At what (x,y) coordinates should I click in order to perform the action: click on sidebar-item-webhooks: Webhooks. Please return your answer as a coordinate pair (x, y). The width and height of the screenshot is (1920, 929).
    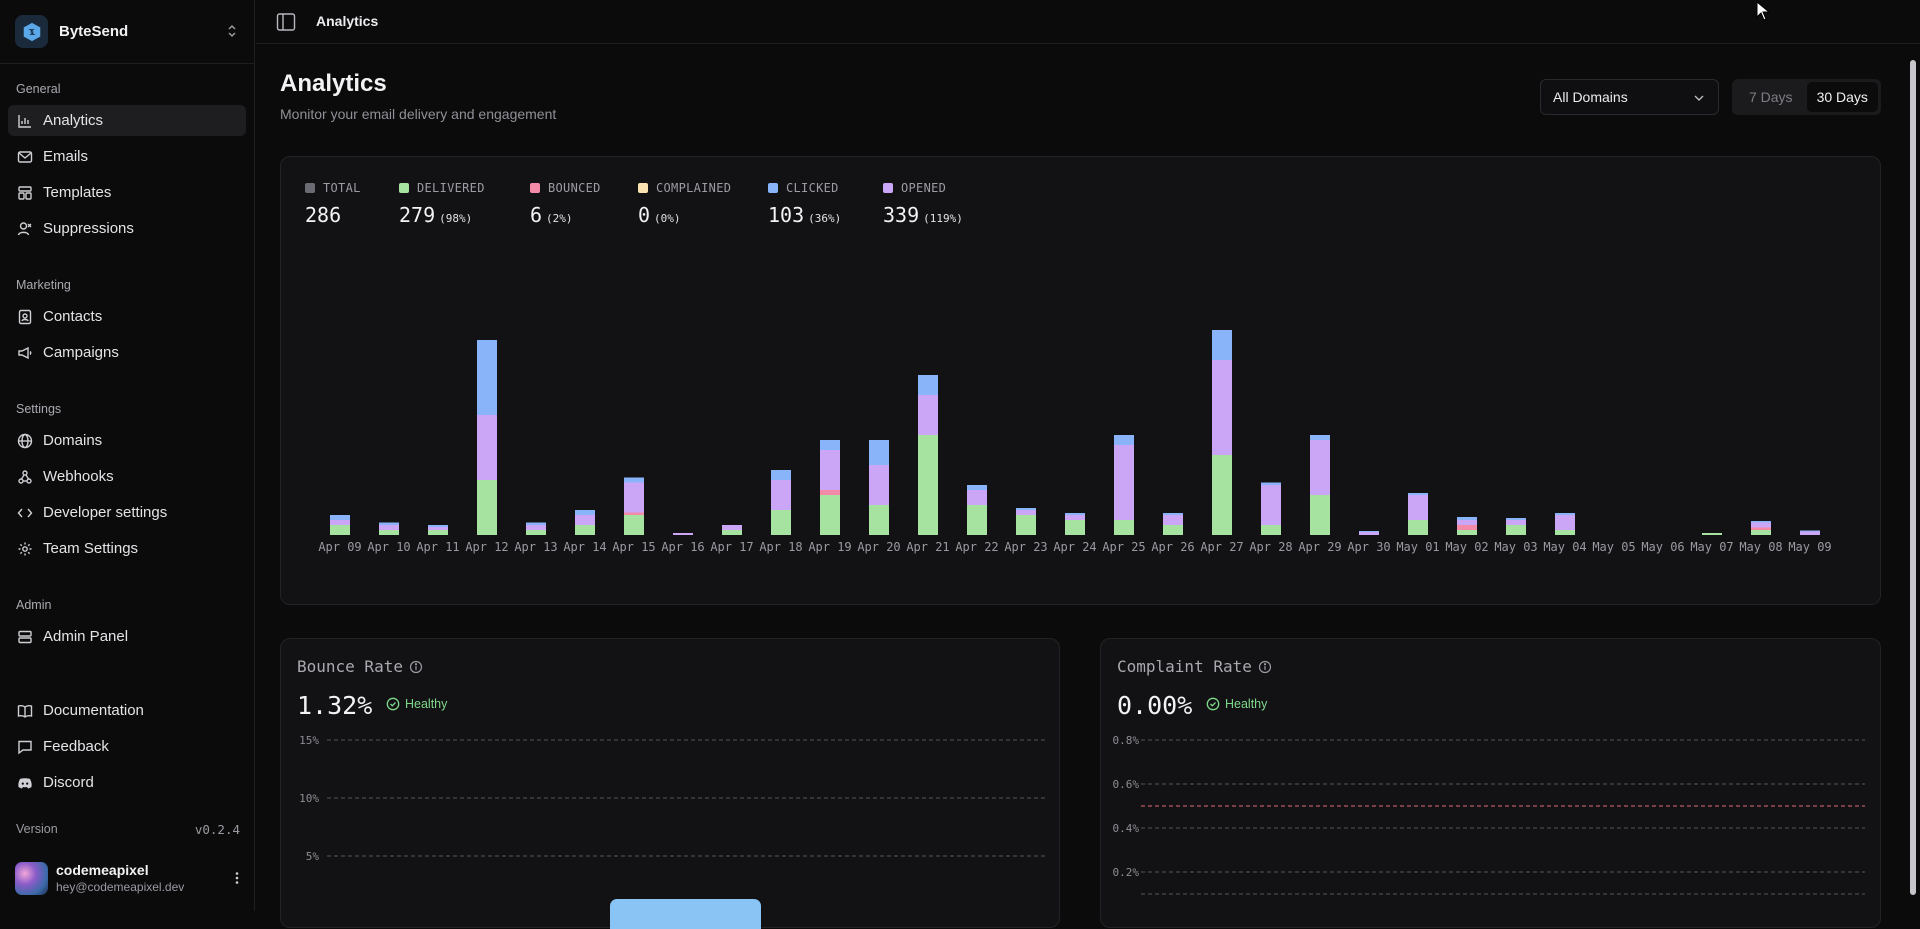
    Looking at the image, I should click on (127, 476).